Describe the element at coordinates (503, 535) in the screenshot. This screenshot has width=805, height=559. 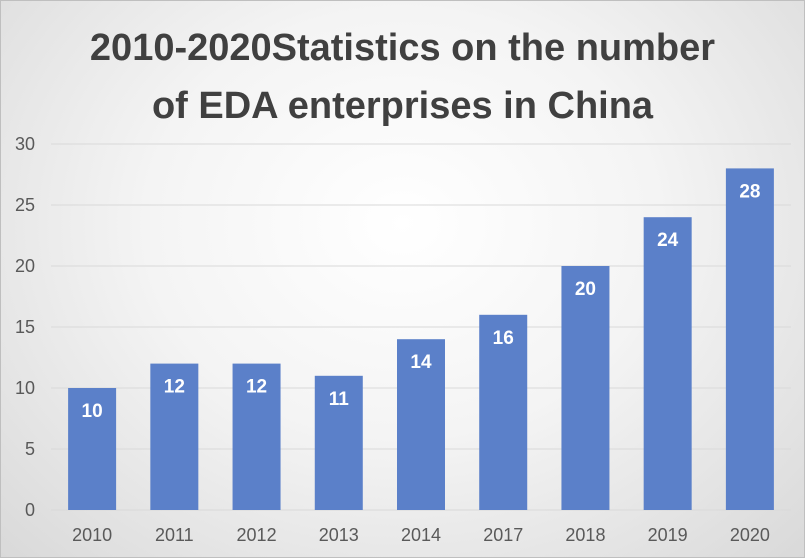
I see `x-tick-label-2017: 2017` at that location.